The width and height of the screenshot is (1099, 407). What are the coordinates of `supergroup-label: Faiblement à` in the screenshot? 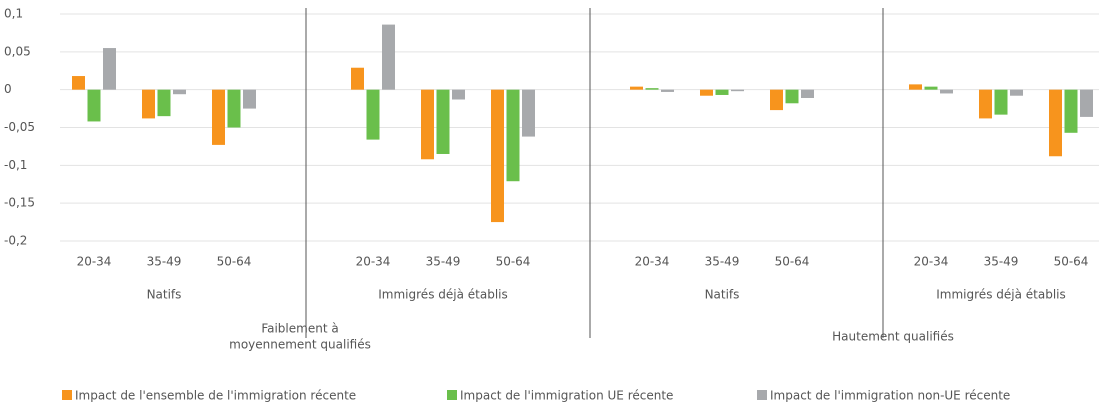 It's located at (299, 329).